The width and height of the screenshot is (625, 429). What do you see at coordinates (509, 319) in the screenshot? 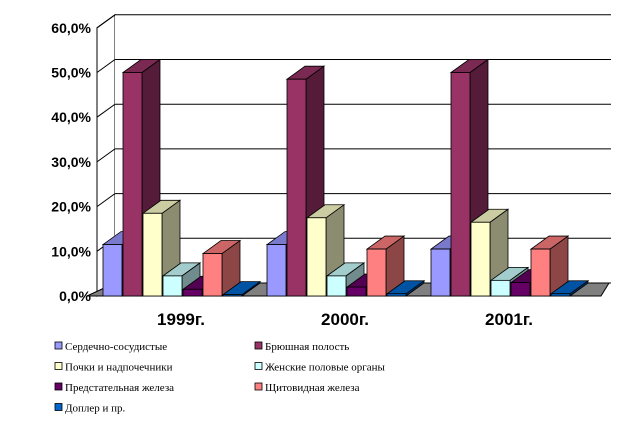
I see `category-label: 2001г.` at bounding box center [509, 319].